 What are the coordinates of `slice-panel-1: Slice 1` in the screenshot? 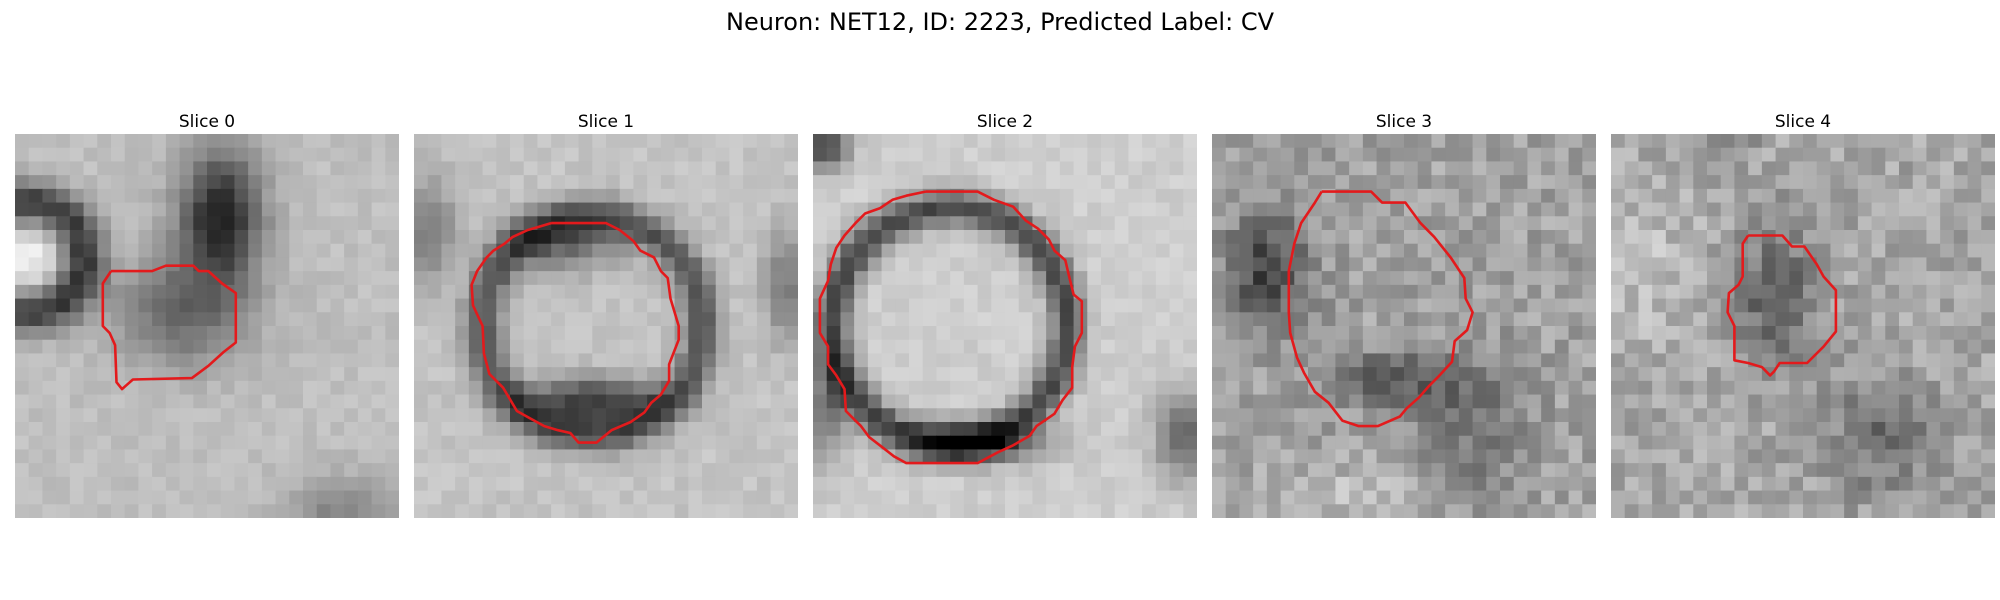 It's located at (606, 314).